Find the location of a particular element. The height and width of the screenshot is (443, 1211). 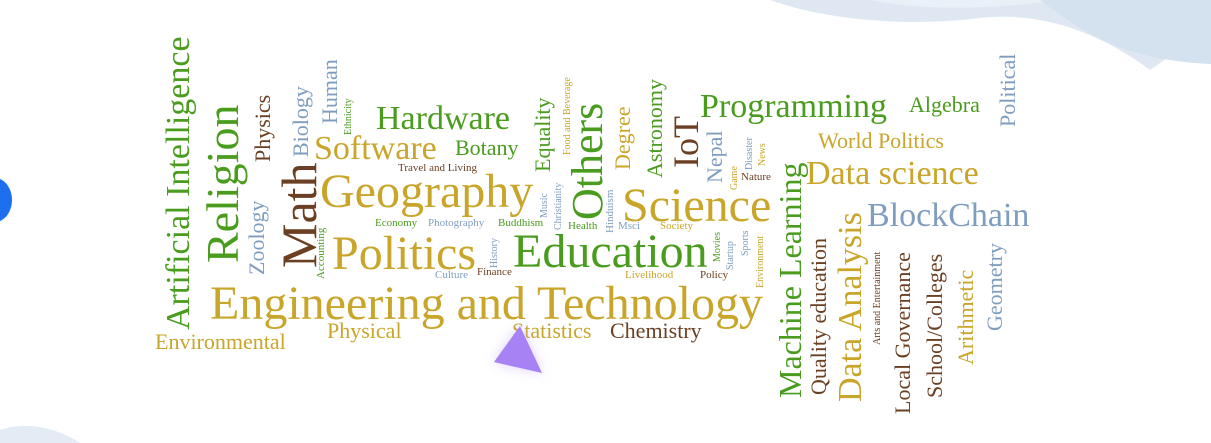

word-environmental: Environmental is located at coordinates (220, 341).